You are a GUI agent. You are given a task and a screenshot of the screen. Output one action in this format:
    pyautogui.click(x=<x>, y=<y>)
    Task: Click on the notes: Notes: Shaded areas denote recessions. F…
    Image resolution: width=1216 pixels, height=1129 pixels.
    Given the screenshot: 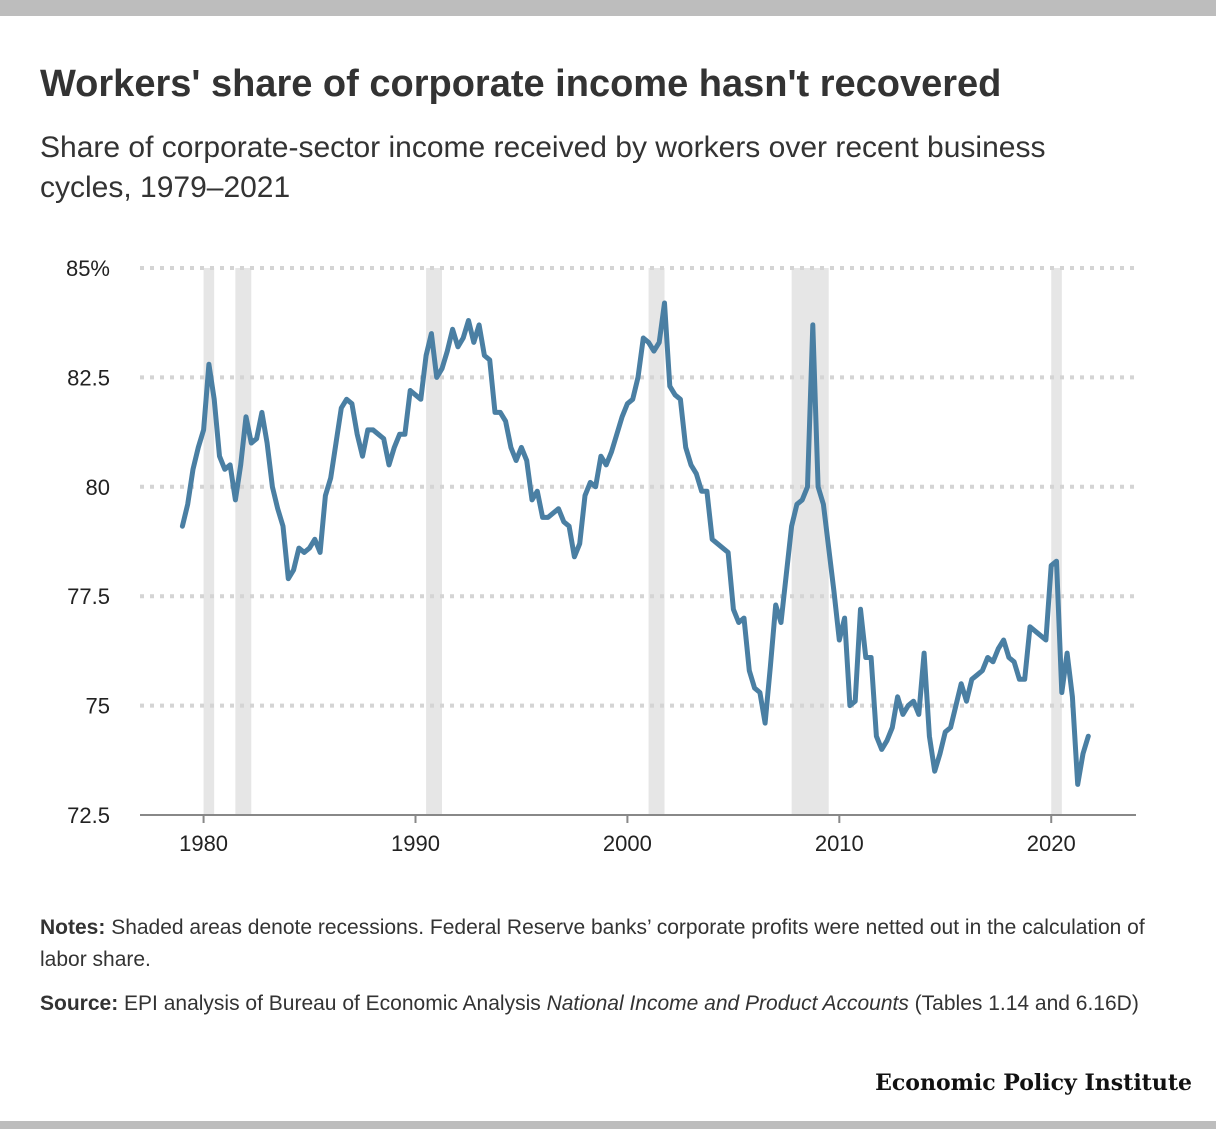 What is the action you would take?
    pyautogui.click(x=610, y=944)
    